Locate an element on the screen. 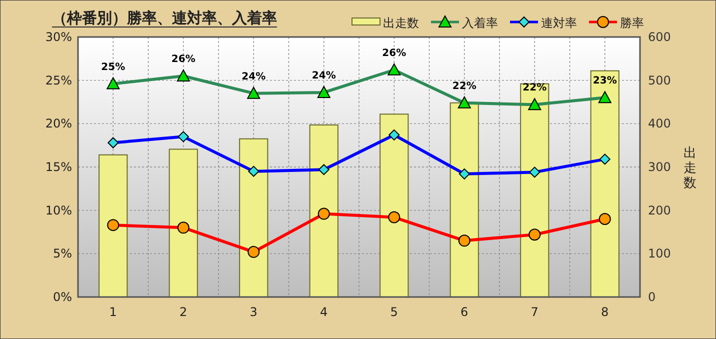 Image resolution: width=716 pixels, height=339 pixels. y-tick-label: 30% is located at coordinates (58, 37).